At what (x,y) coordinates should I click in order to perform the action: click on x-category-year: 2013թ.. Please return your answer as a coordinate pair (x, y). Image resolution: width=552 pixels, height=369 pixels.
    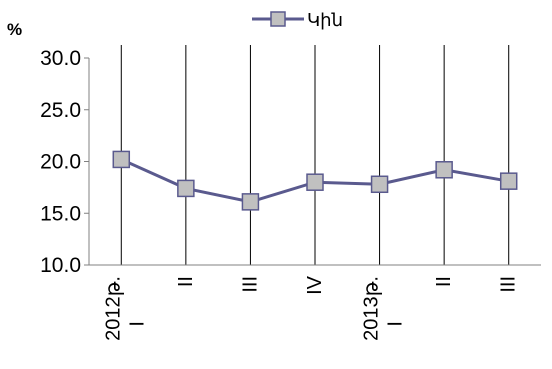
    Looking at the image, I should click on (372, 308).